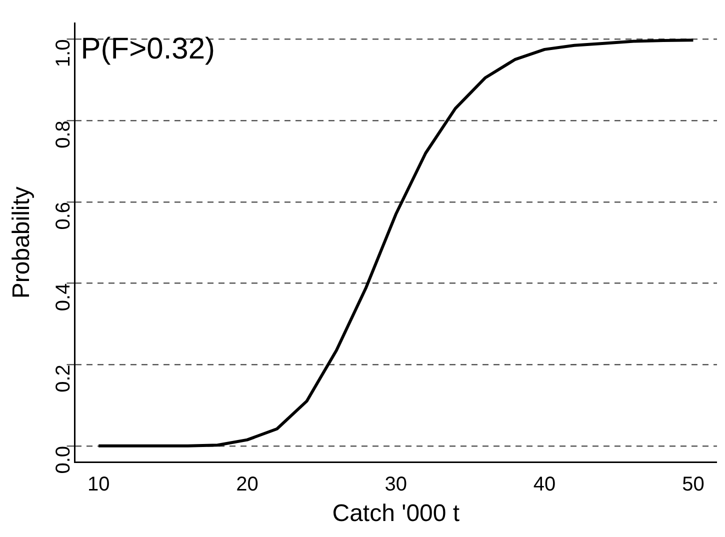  I want to click on y-axis-title: Probability, so click(22, 242).